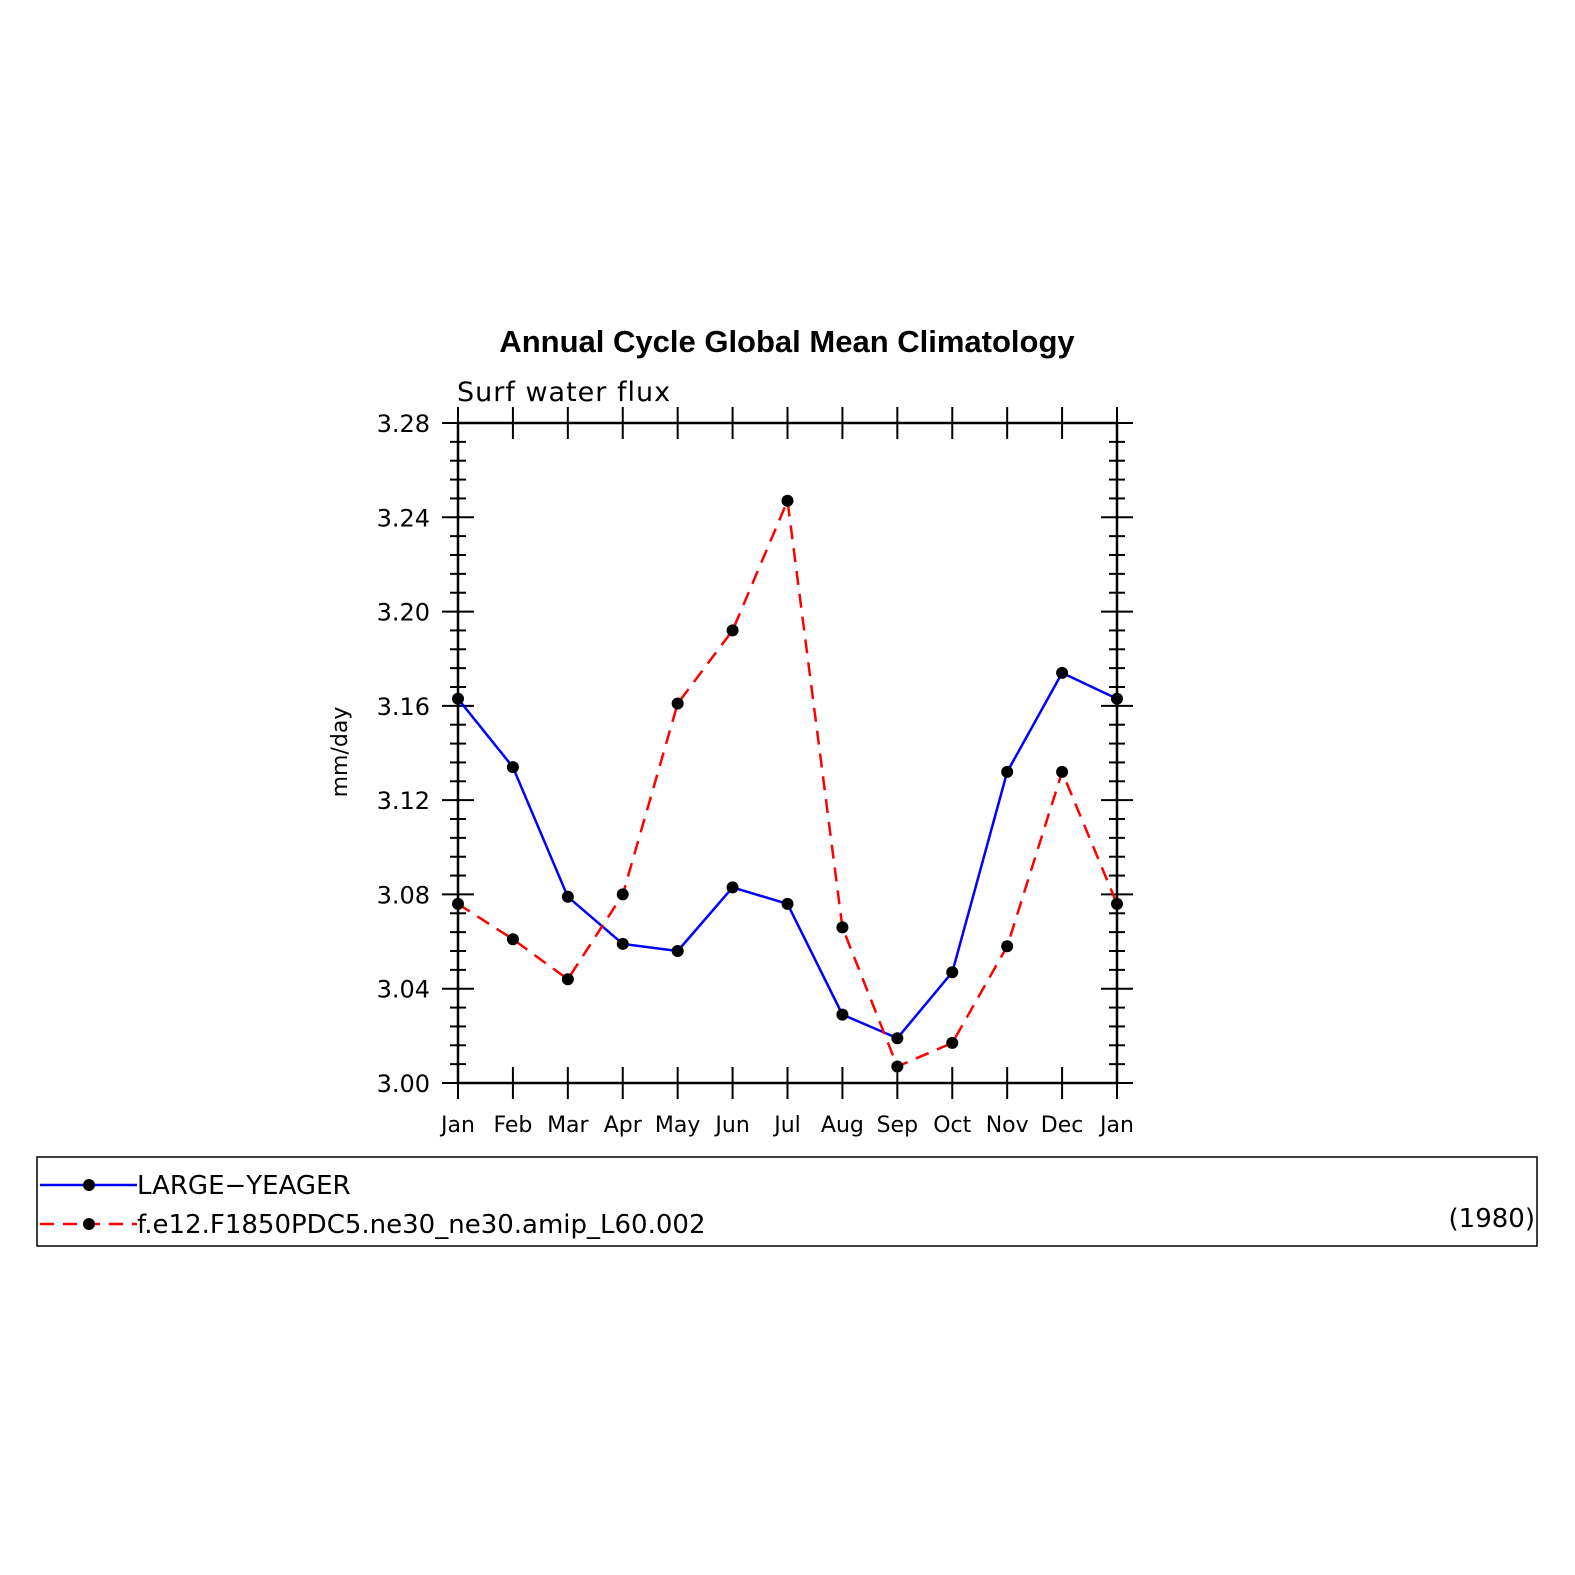 This screenshot has height=1575, width=1575. I want to click on y-tick-label: 3.08, so click(403, 895).